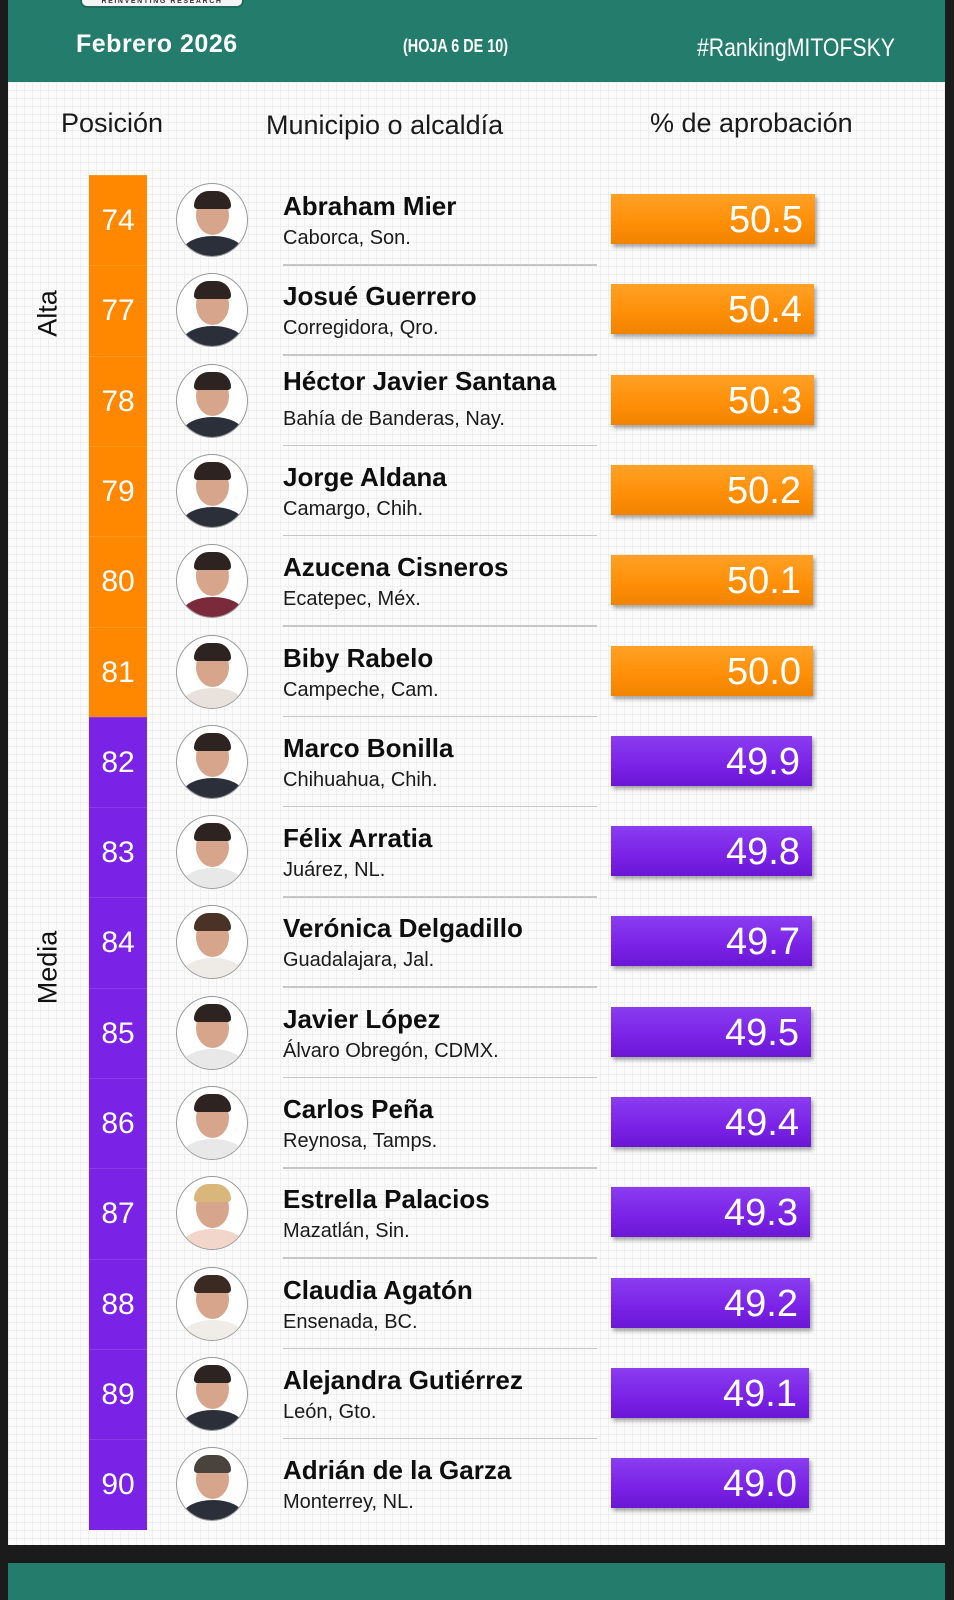  Describe the element at coordinates (710, 1392) in the screenshot. I see `approval-bar: 49.1` at that location.